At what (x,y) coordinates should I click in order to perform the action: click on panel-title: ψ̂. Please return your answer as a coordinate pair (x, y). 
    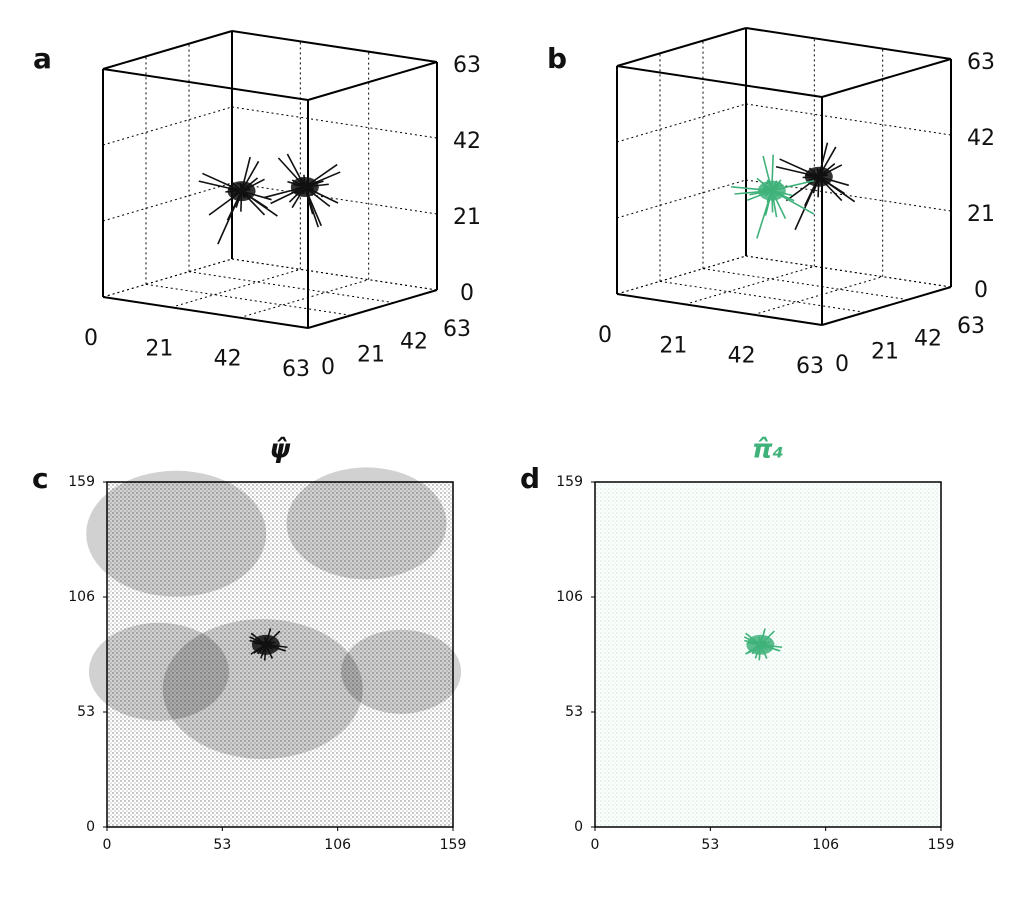
    Looking at the image, I should click on (280, 450).